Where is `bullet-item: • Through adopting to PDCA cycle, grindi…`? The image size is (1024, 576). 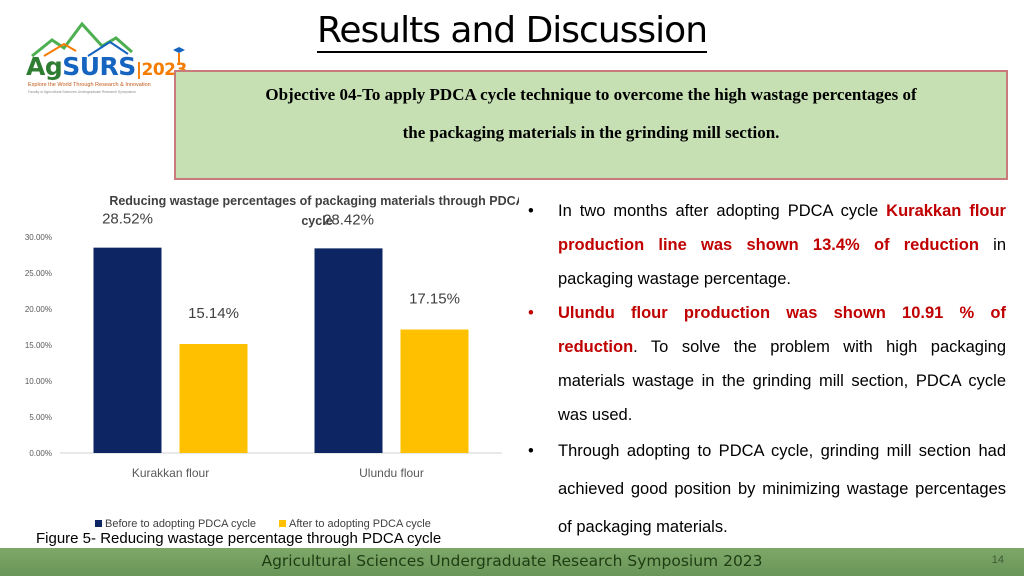
bullet-item: • Through adopting to PDCA cycle, grindi… is located at coordinates (767, 489).